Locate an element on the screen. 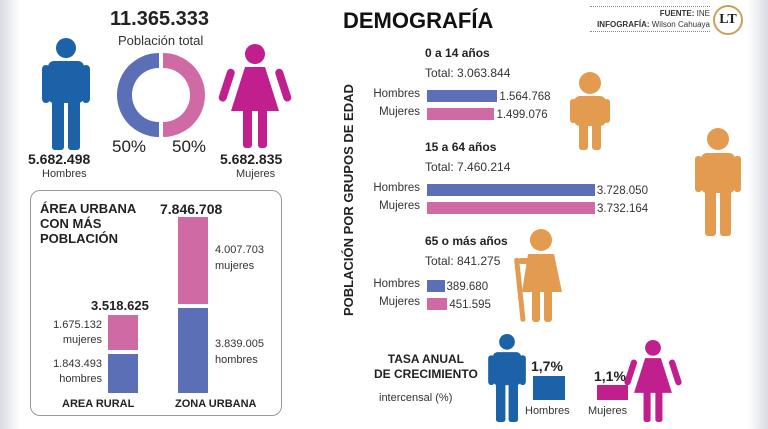  right-edge is located at coordinates (758, 214).